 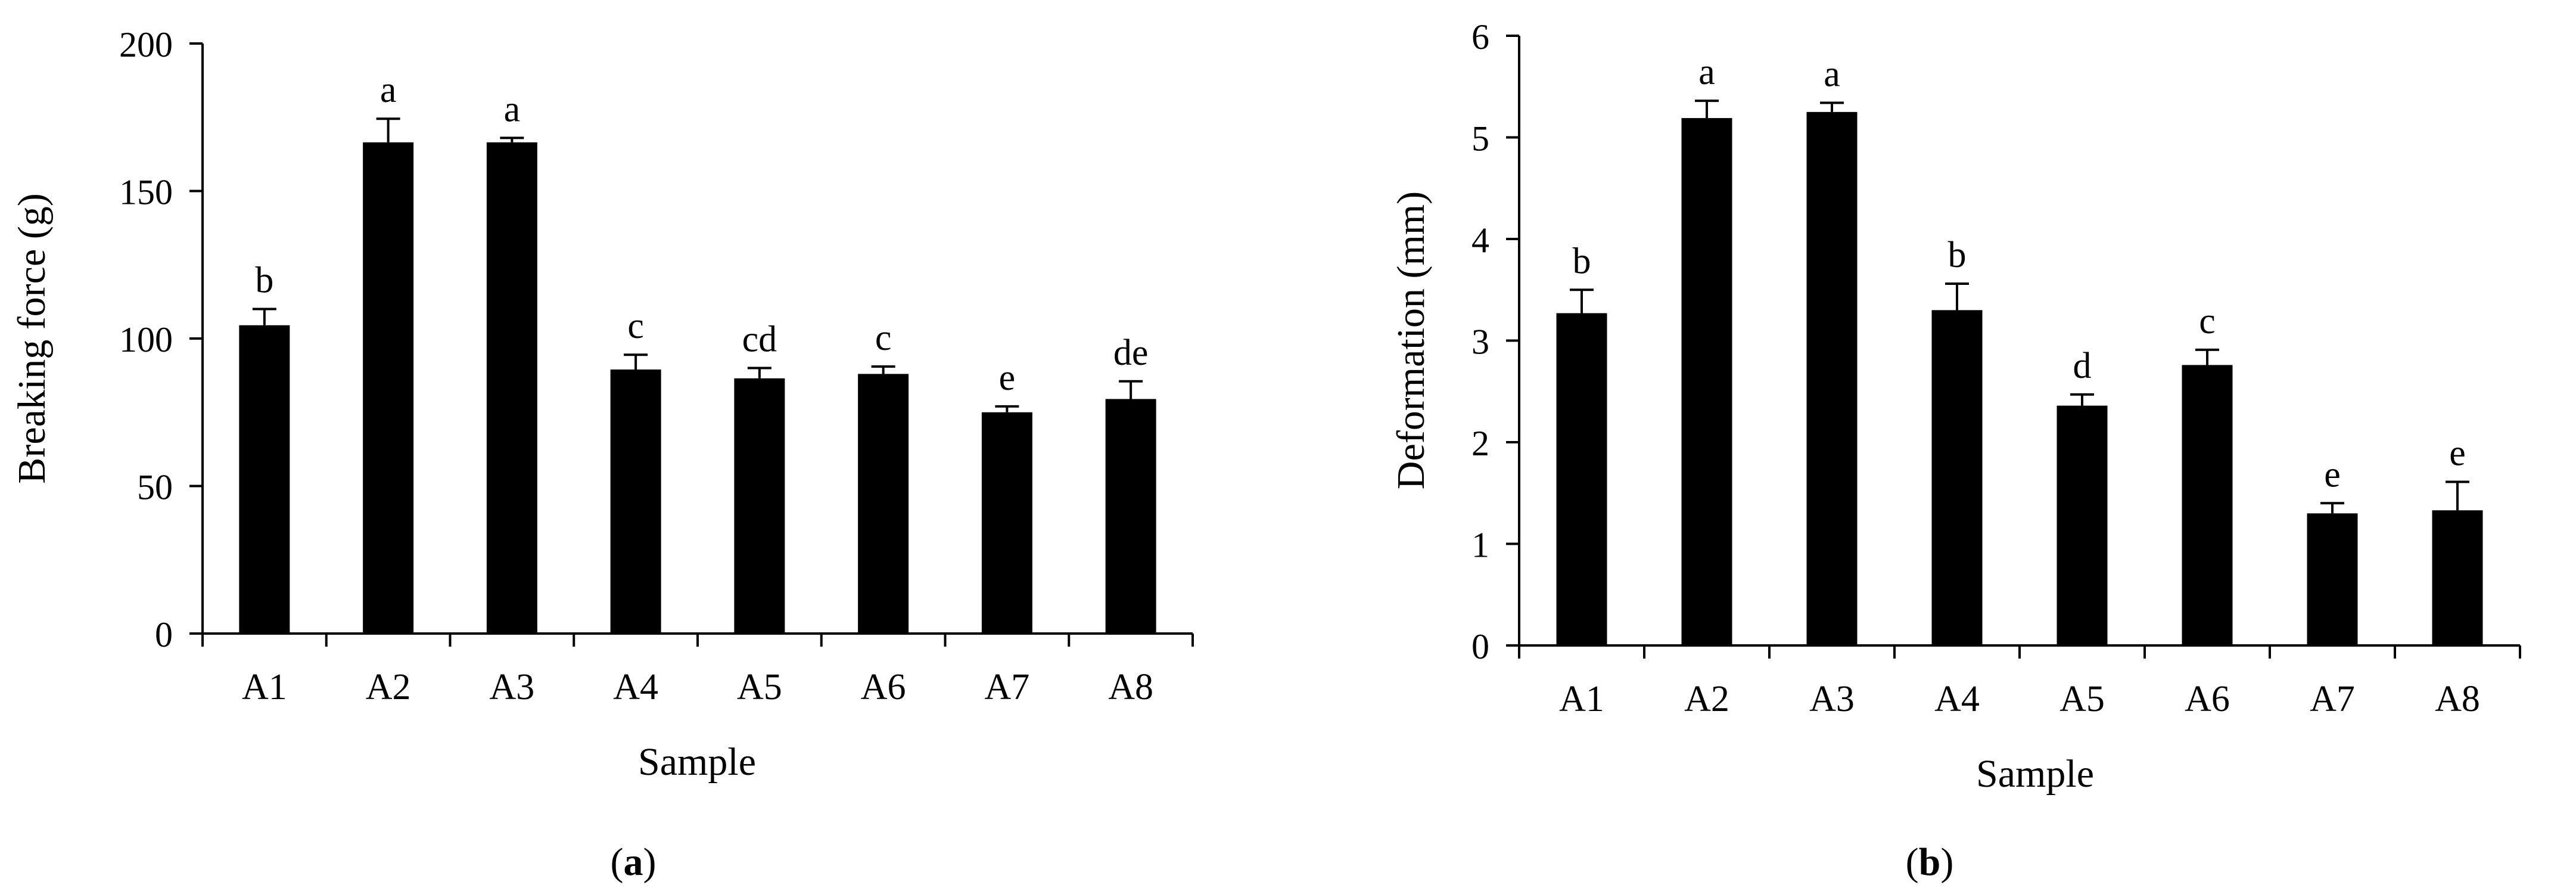 I want to click on y-tick-label-b: 5, so click(x=1480, y=139).